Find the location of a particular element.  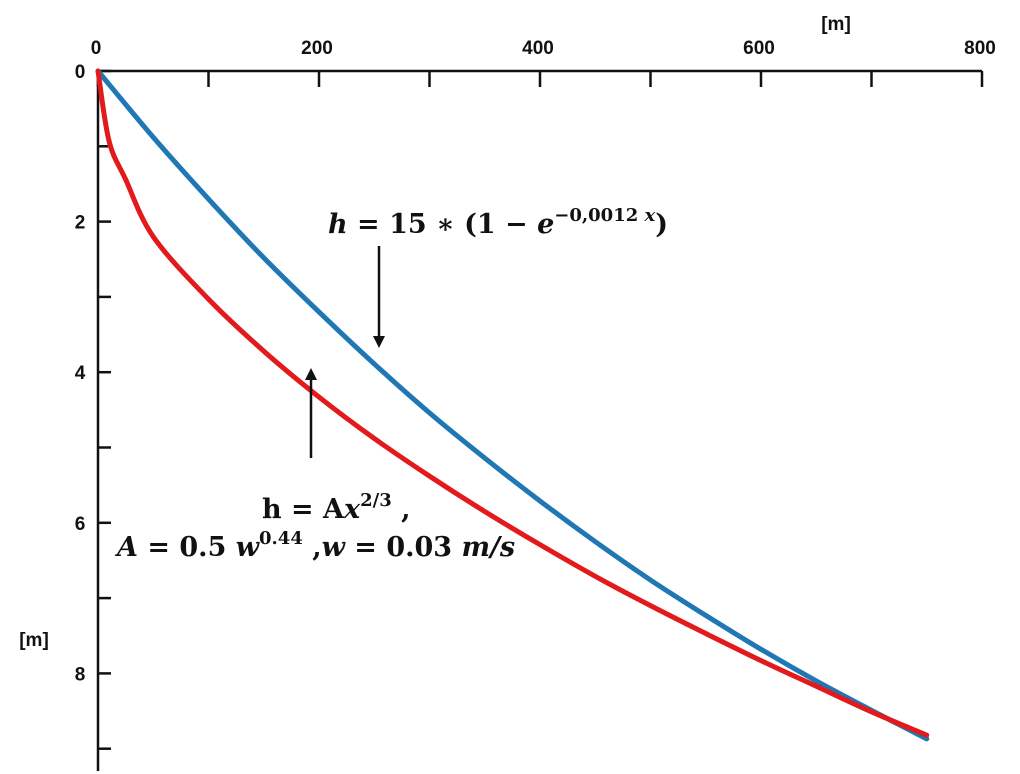

arrow-up is located at coordinates (311, 413).